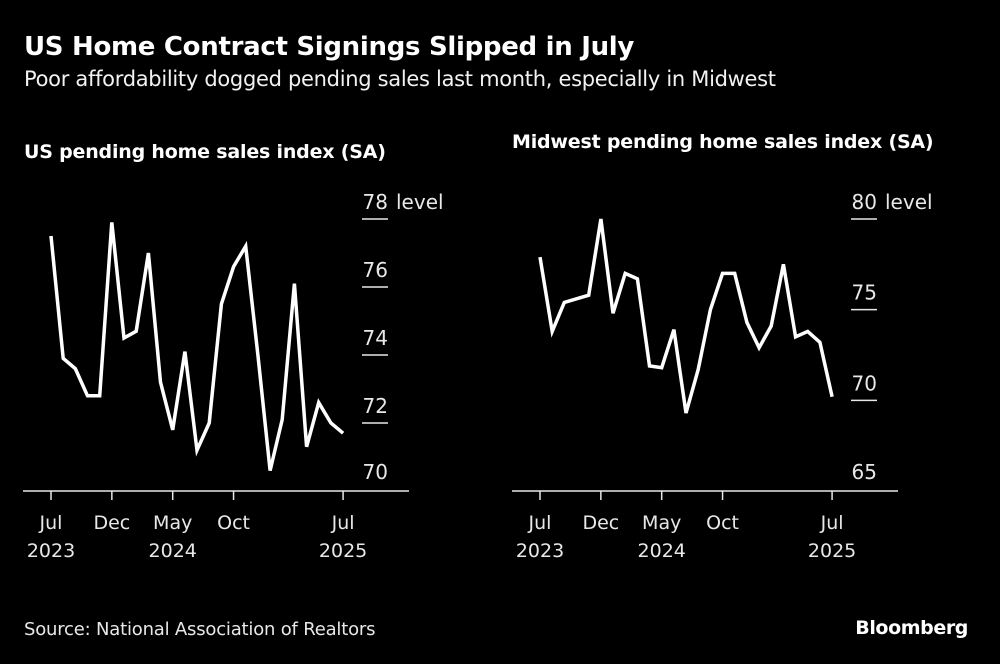 The height and width of the screenshot is (664, 1000). I want to click on source-note: Source: National Association of Realtors, so click(200, 629).